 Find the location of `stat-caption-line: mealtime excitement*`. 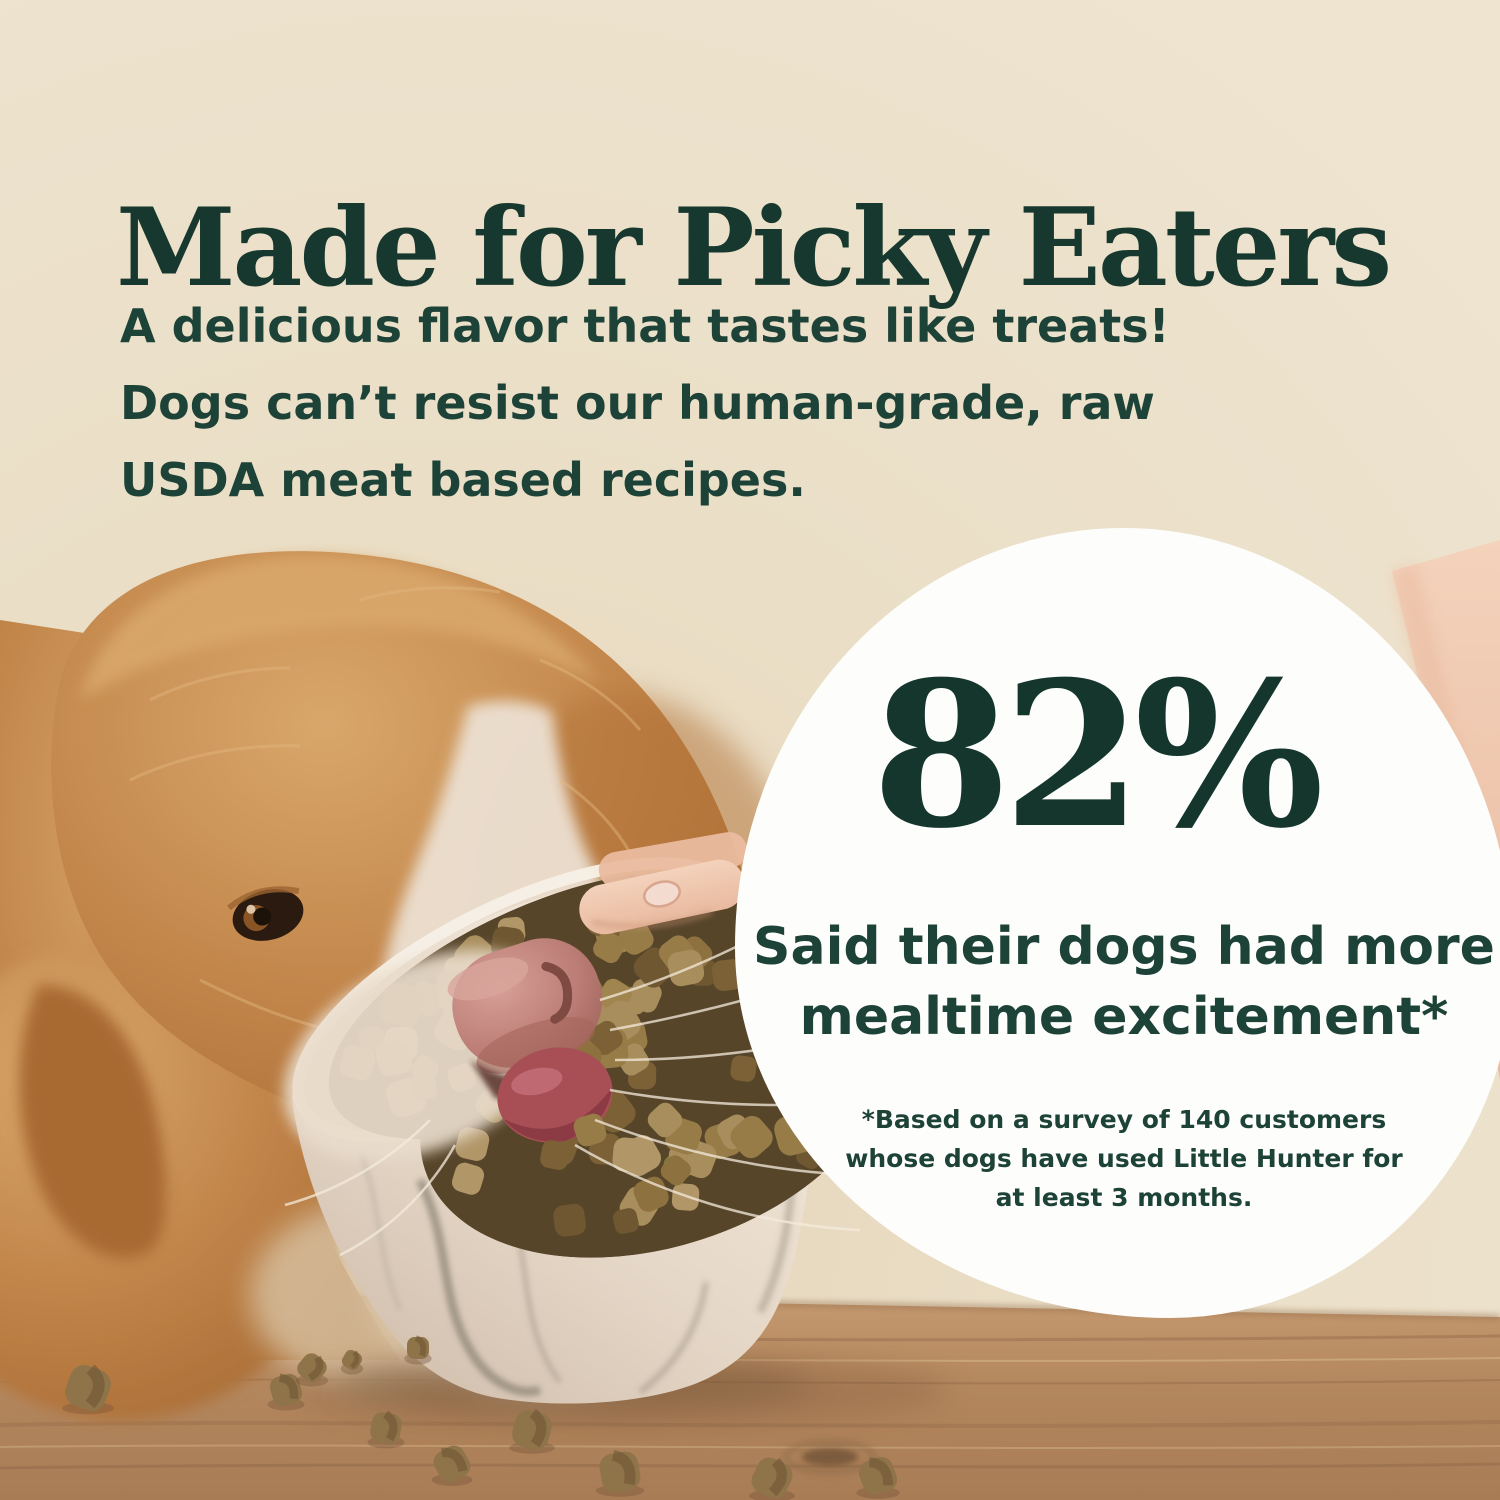

stat-caption-line: mealtime excitement* is located at coordinates (1124, 1017).